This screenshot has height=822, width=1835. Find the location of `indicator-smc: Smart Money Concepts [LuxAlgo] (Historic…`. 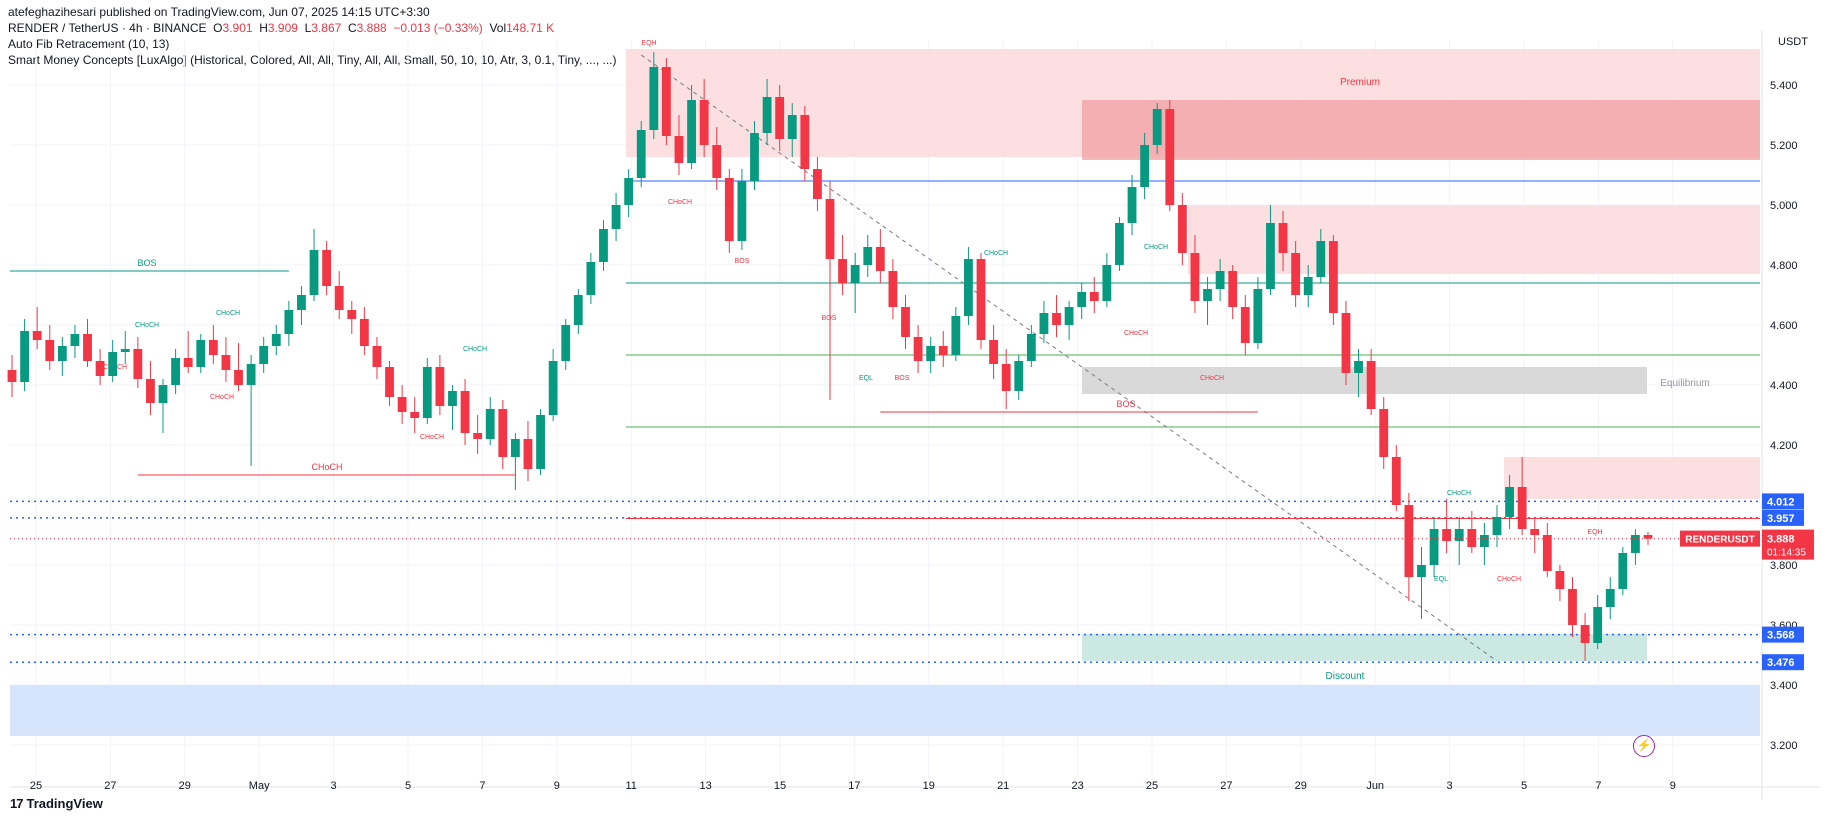

indicator-smc: Smart Money Concepts [LuxAlgo] (Historic… is located at coordinates (312, 60).